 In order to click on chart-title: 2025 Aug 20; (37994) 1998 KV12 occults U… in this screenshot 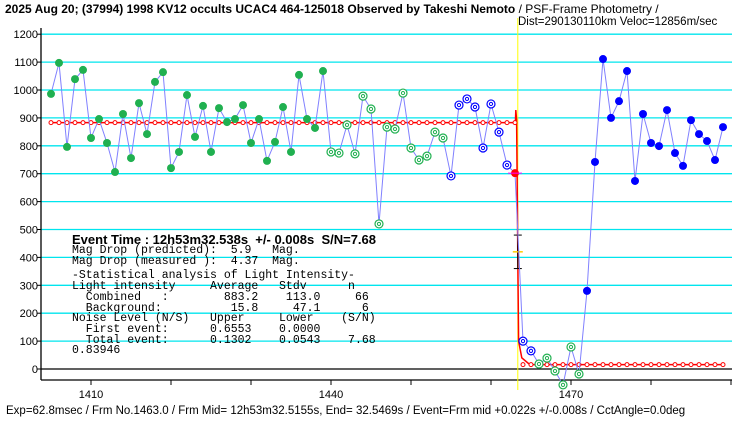, I will do `click(332, 9)`.